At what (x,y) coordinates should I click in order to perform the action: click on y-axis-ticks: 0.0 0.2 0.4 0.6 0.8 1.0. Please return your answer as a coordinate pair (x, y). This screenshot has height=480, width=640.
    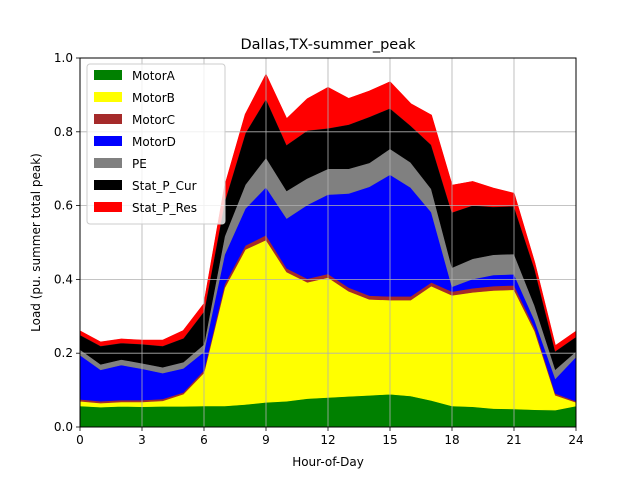
    Looking at the image, I should click on (67, 242).